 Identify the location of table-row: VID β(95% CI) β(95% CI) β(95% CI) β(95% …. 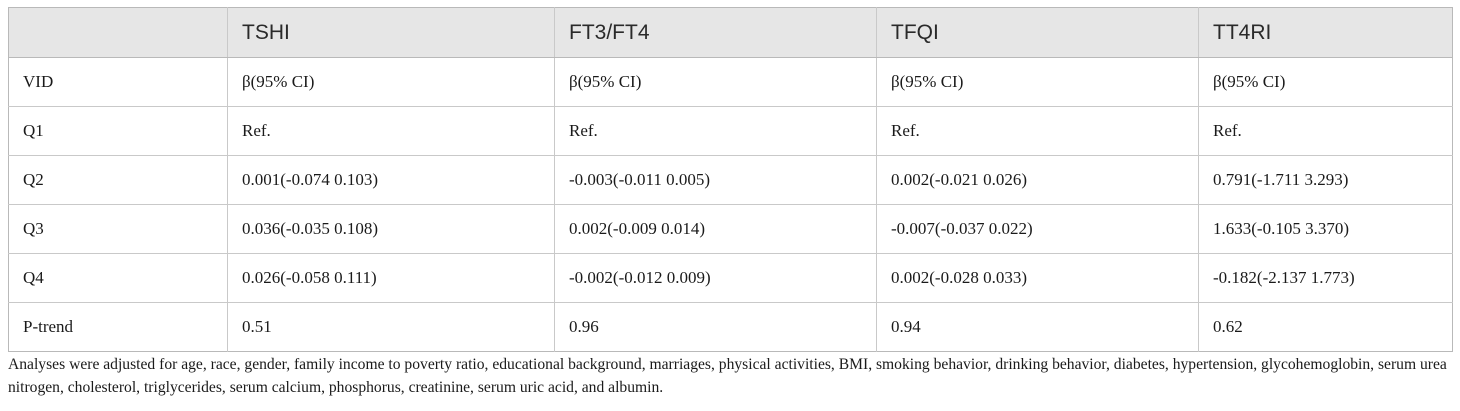
(730, 82).